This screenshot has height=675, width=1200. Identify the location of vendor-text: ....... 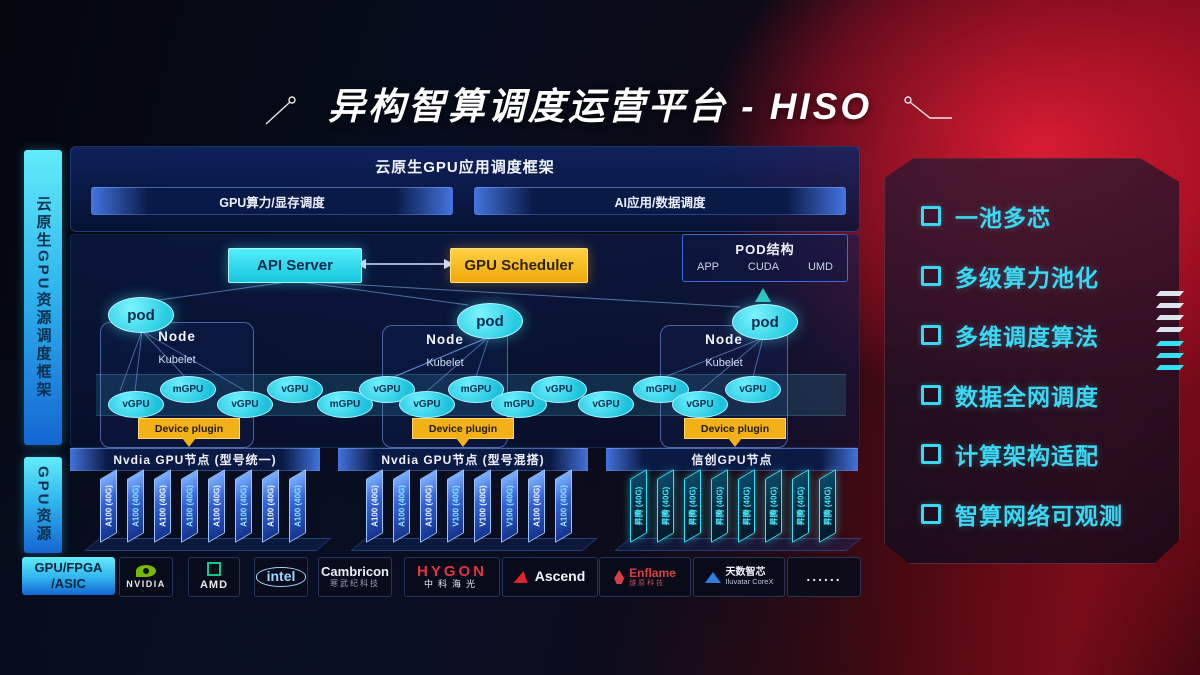
(824, 576).